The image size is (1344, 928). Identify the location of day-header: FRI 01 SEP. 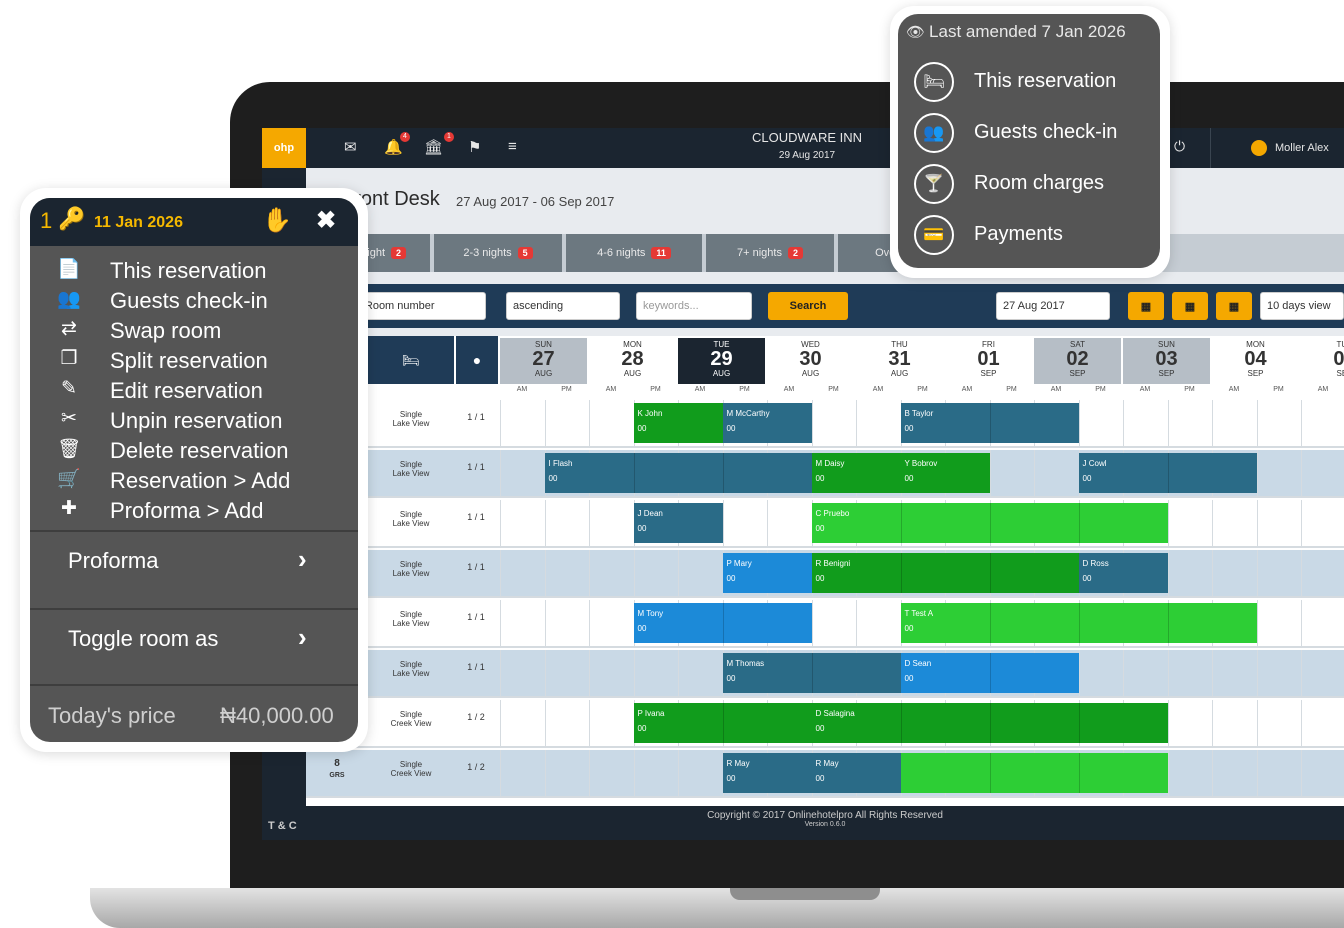
(988, 361).